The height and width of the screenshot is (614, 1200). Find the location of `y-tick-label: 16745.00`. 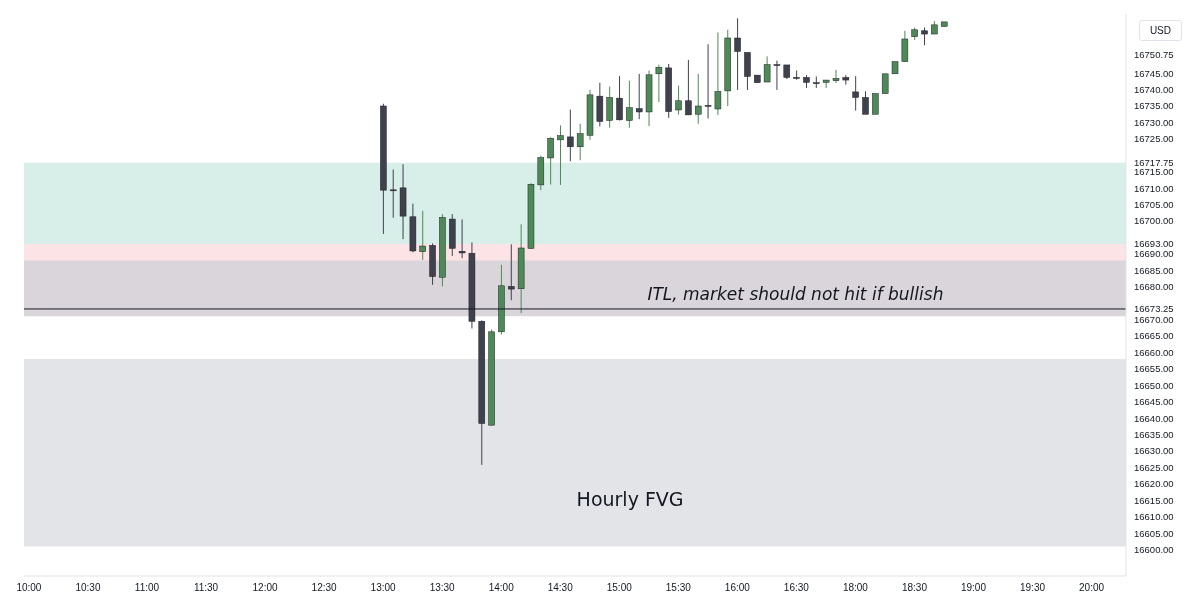

y-tick-label: 16745.00 is located at coordinates (1154, 73).